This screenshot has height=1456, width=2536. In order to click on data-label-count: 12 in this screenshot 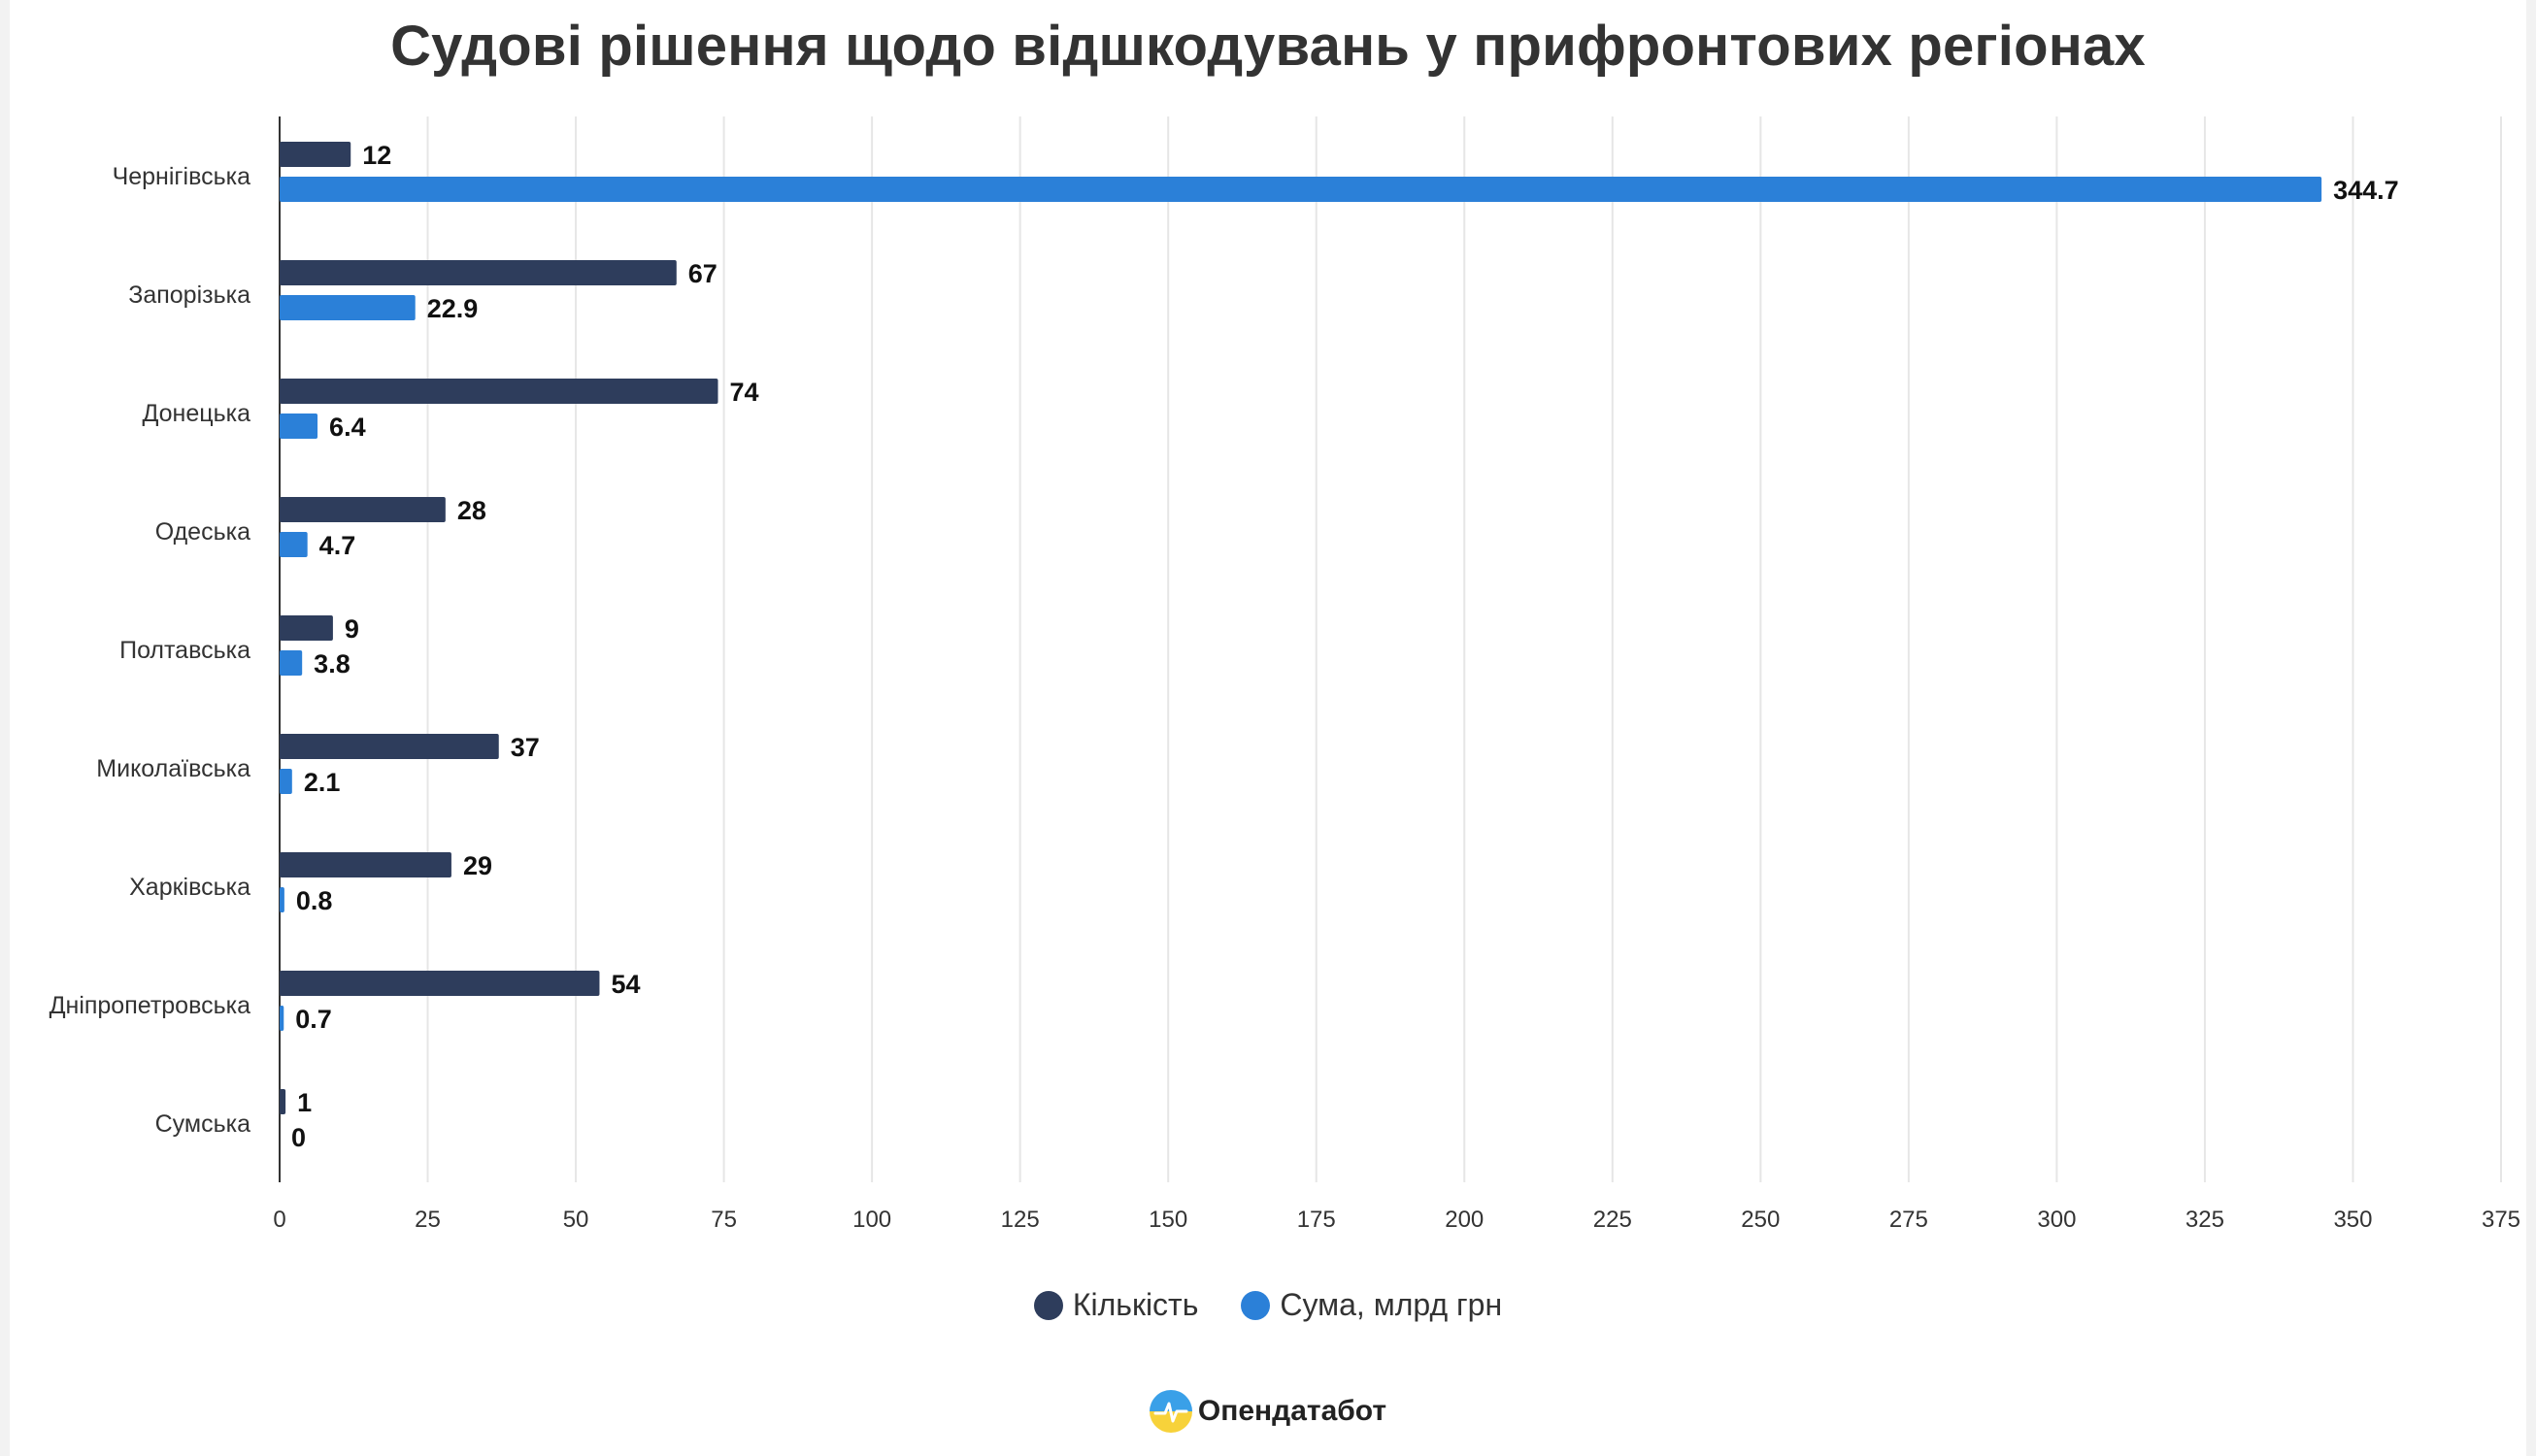, I will do `click(376, 155)`.